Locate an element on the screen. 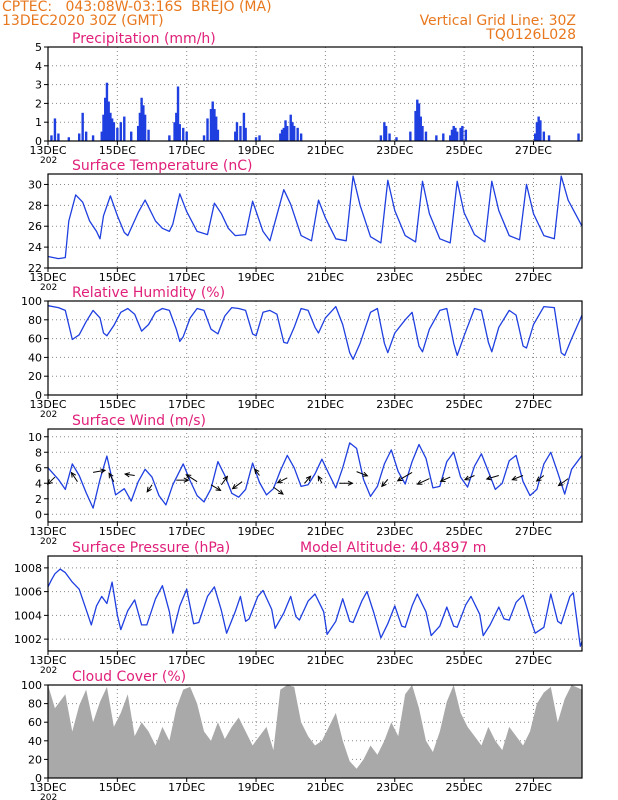 Image resolution: width=618 pixels, height=800 pixels. wind-xtick-label: 21DEC is located at coordinates (325, 531).